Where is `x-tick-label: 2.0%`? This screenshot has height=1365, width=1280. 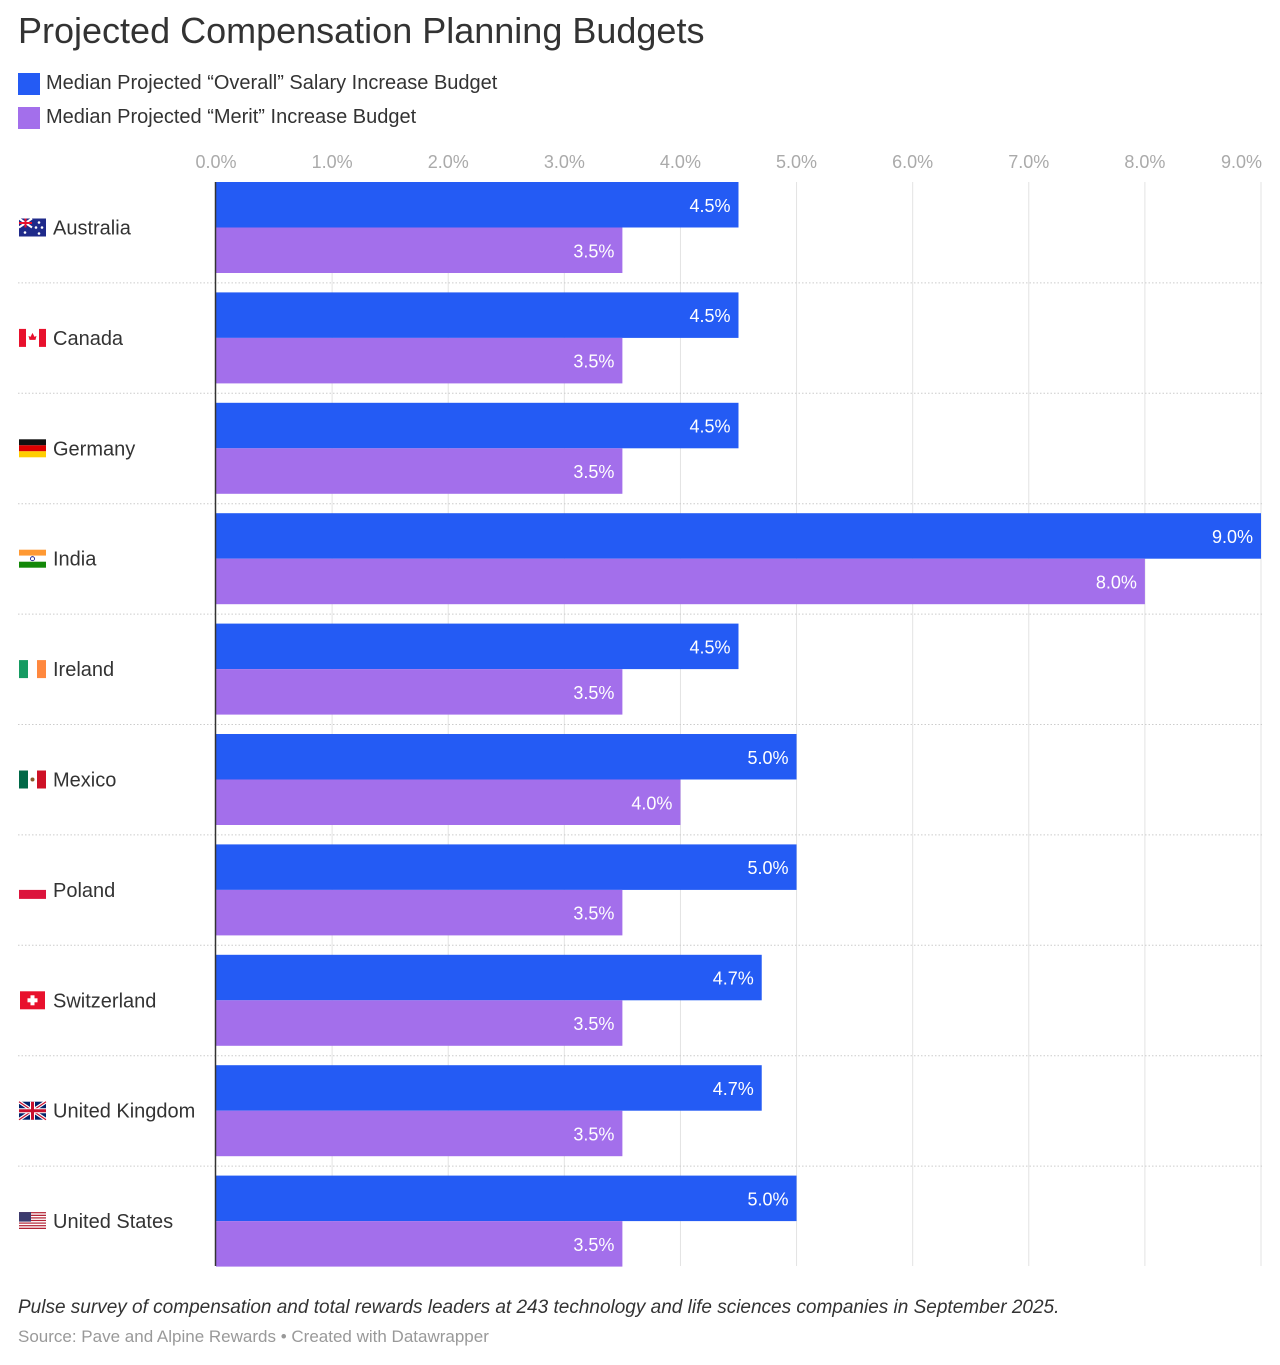
x-tick-label: 2.0% is located at coordinates (448, 162).